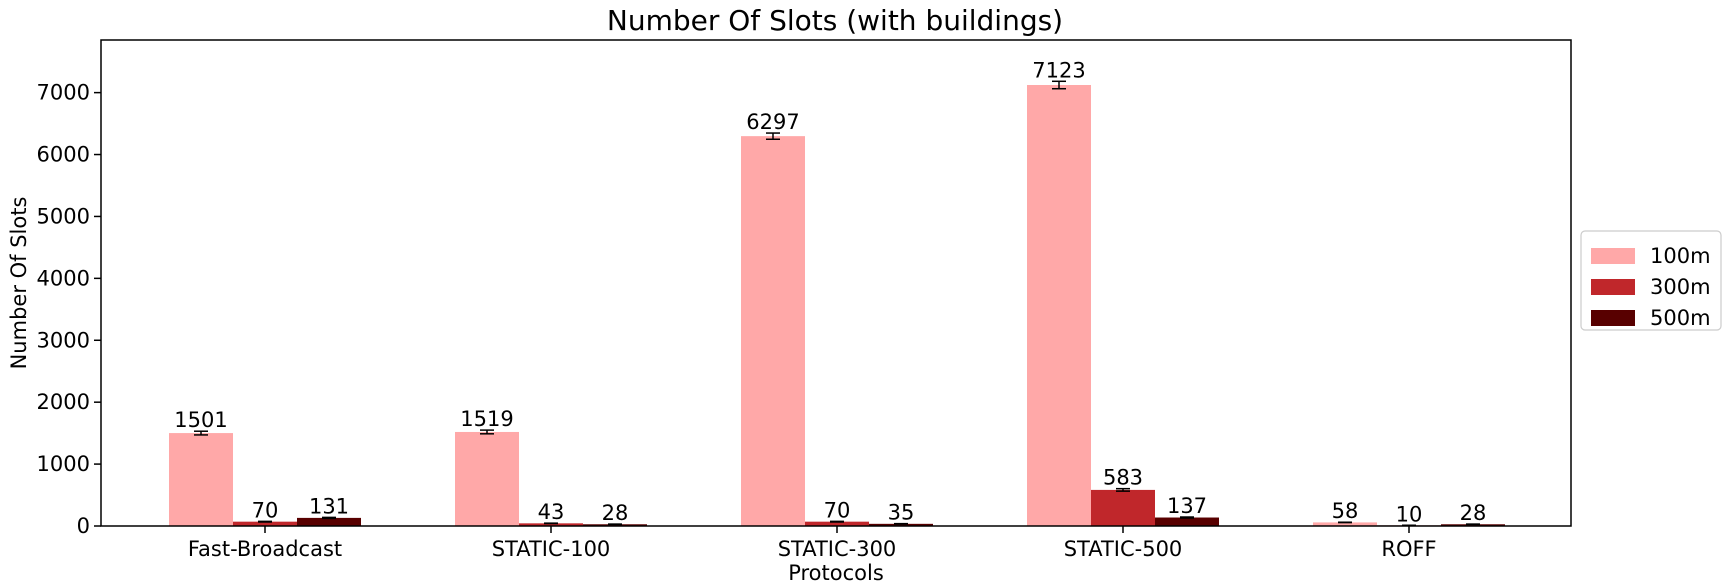 This screenshot has width=1729, height=587. What do you see at coordinates (63, 402) in the screenshot?
I see `y-tick-label: 2000` at bounding box center [63, 402].